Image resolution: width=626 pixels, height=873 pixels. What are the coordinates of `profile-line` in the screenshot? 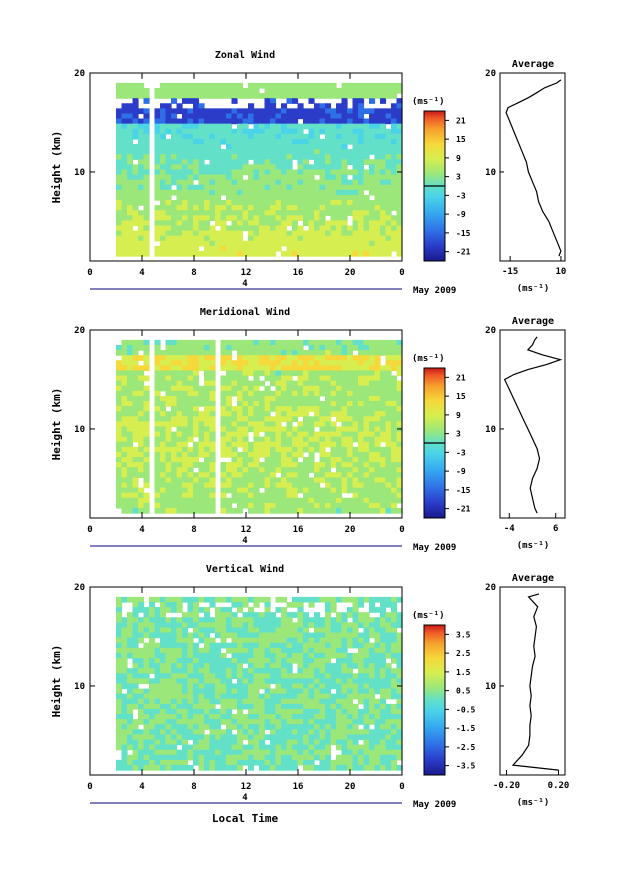 It's located at (533, 168).